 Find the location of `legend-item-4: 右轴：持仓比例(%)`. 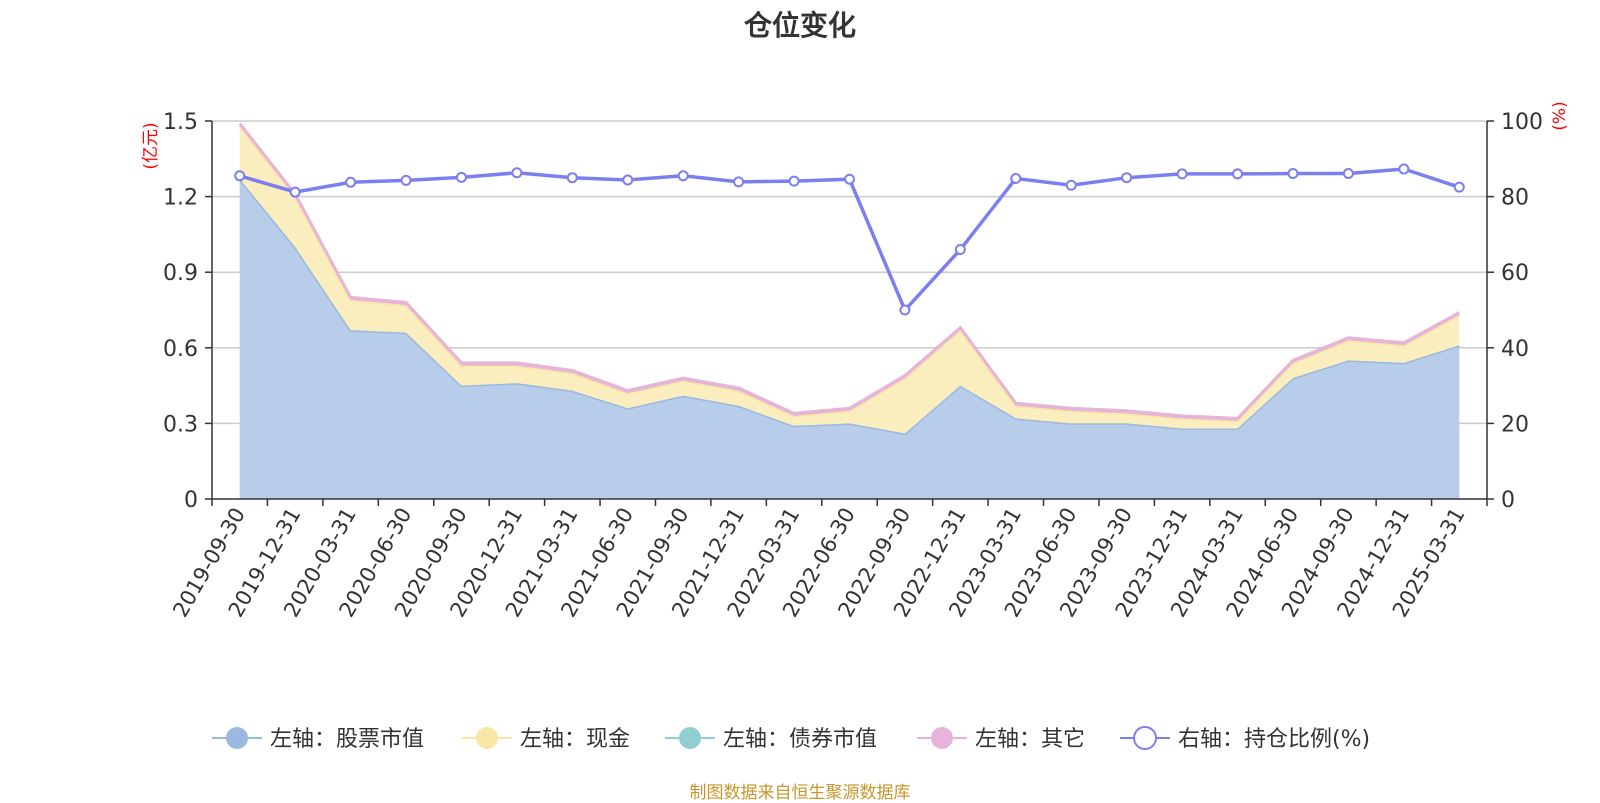

legend-item-4: 右轴：持仓比例(%) is located at coordinates (1245, 739).